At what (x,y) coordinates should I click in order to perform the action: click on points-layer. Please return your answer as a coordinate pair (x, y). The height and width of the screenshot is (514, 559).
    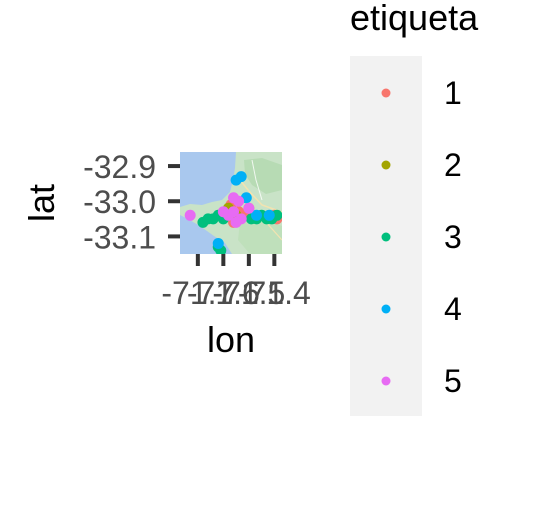
    Looking at the image, I should click on (233, 212).